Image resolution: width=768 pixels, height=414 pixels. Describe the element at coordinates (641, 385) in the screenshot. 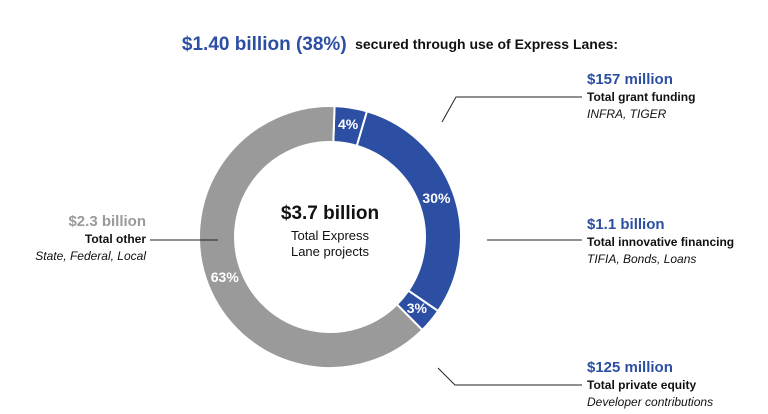

I see `annotation-category: Total private equity` at that location.